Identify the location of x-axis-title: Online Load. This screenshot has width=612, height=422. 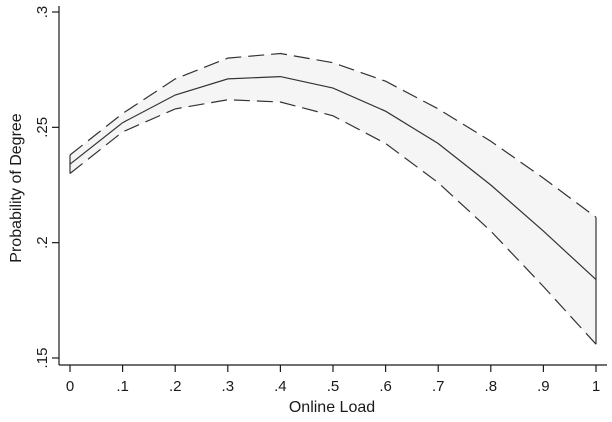
(332, 407).